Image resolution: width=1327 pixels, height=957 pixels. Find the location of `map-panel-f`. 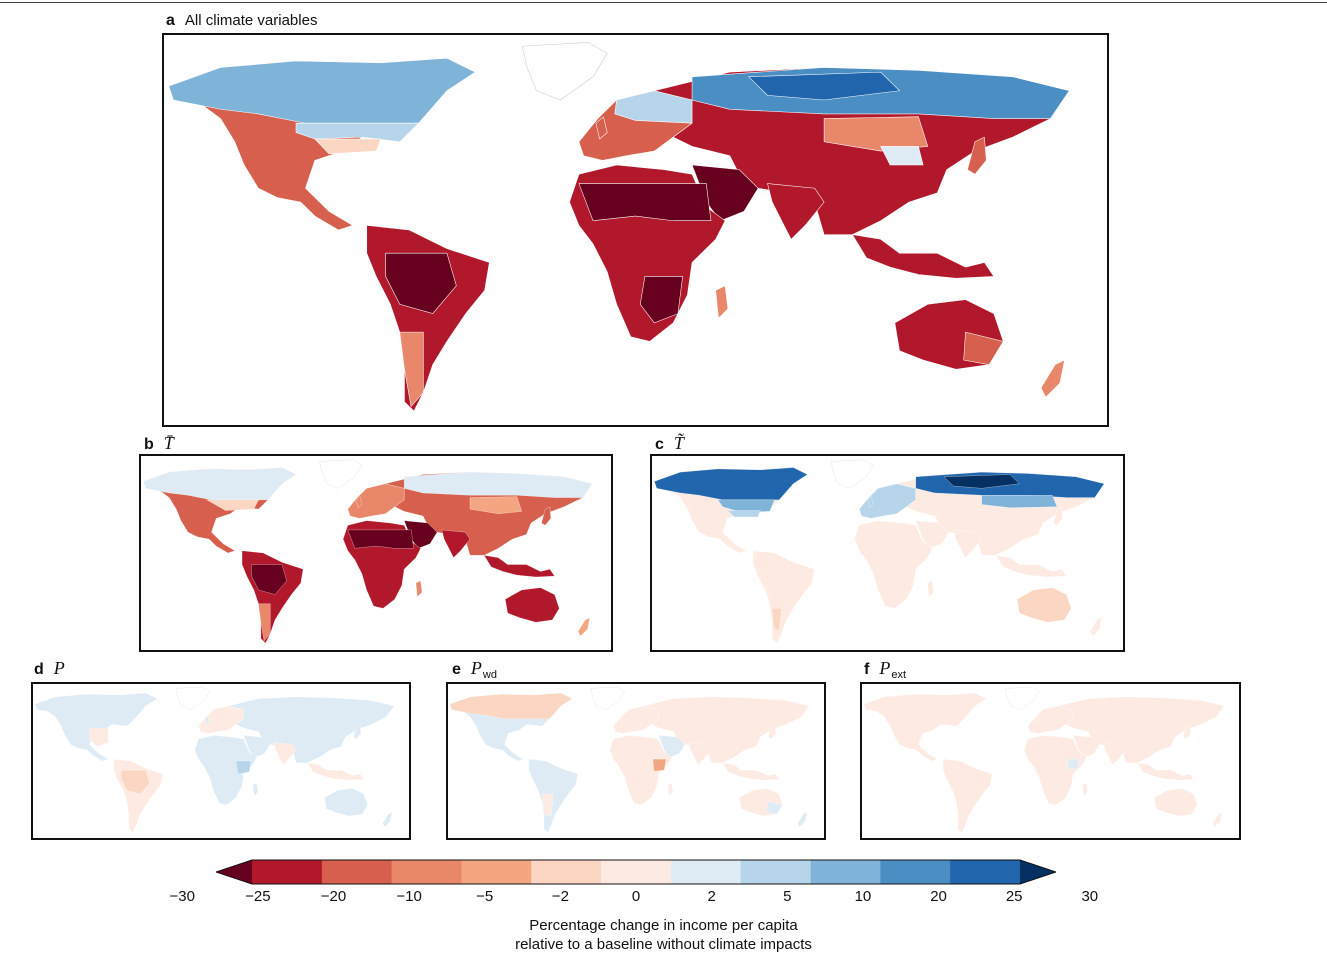

map-panel-f is located at coordinates (1050, 761).